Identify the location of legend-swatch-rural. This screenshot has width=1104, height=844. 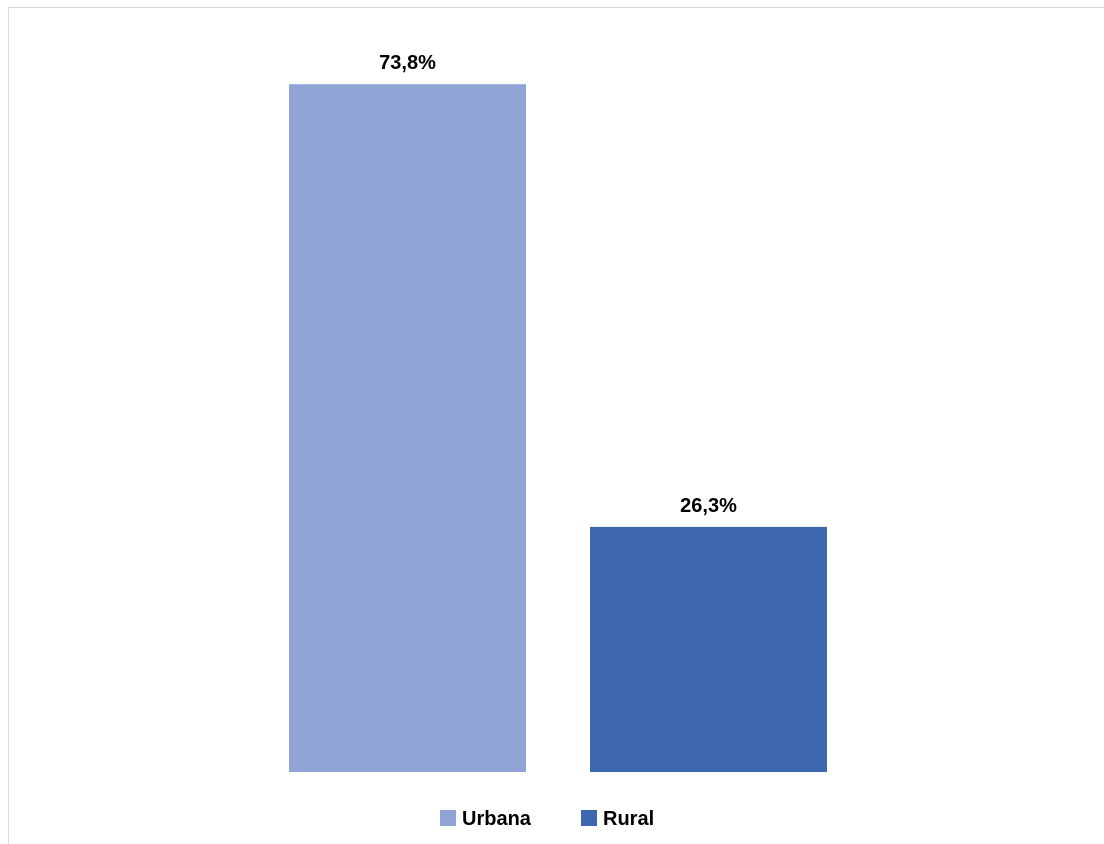
(589, 818).